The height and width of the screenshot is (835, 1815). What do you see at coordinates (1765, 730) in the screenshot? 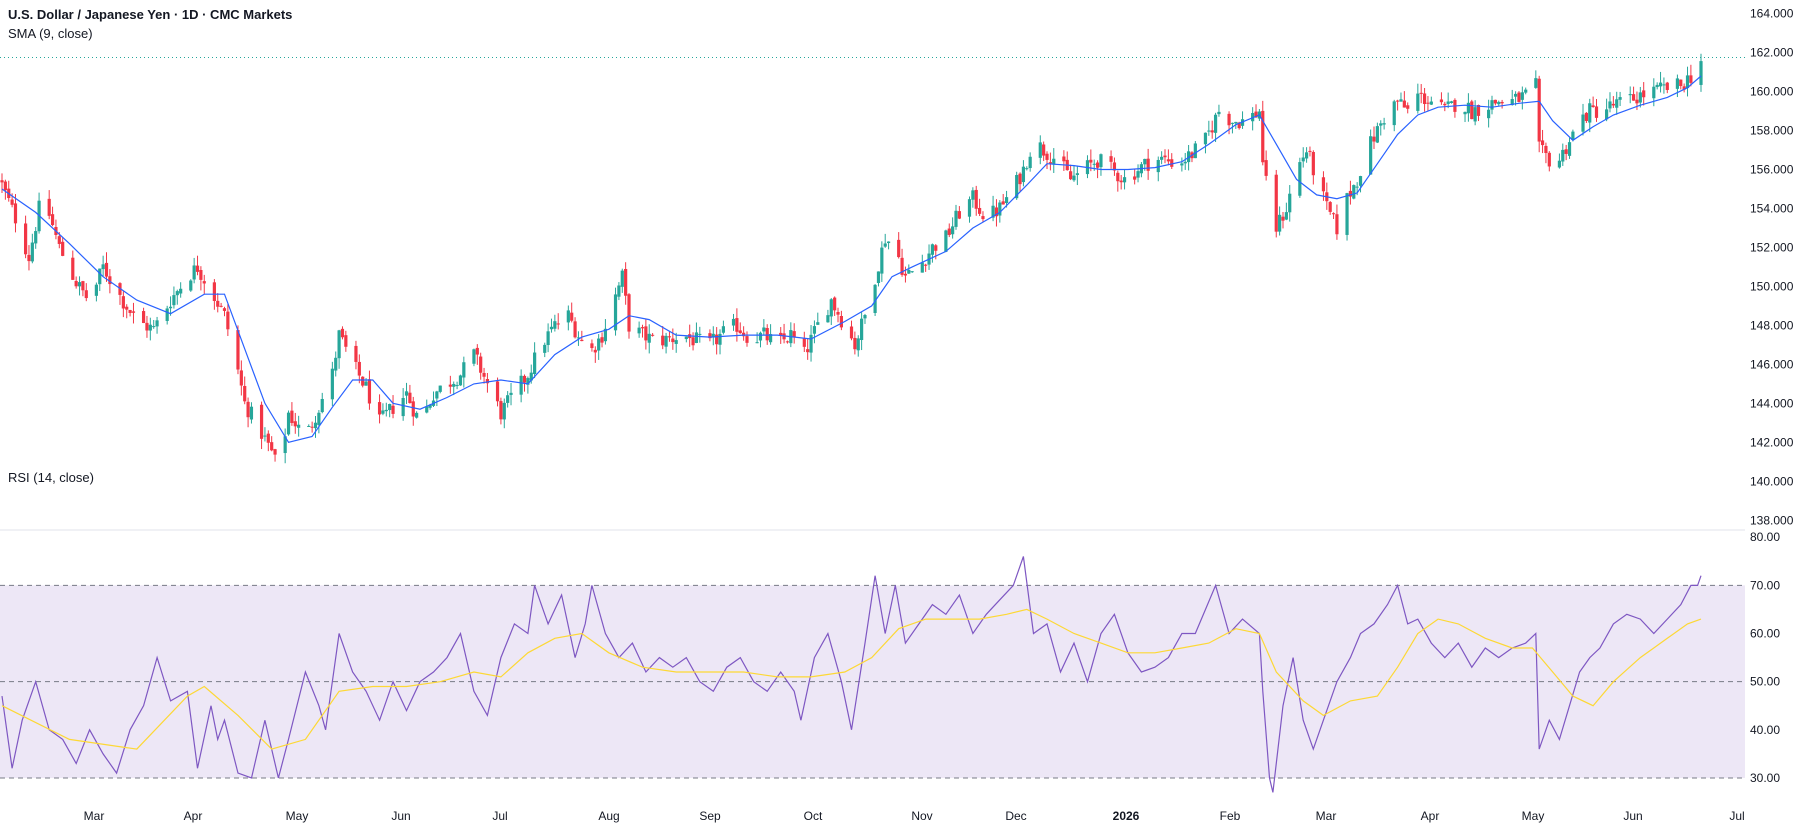
I see `rsi-tick-label: 40.00` at bounding box center [1765, 730].